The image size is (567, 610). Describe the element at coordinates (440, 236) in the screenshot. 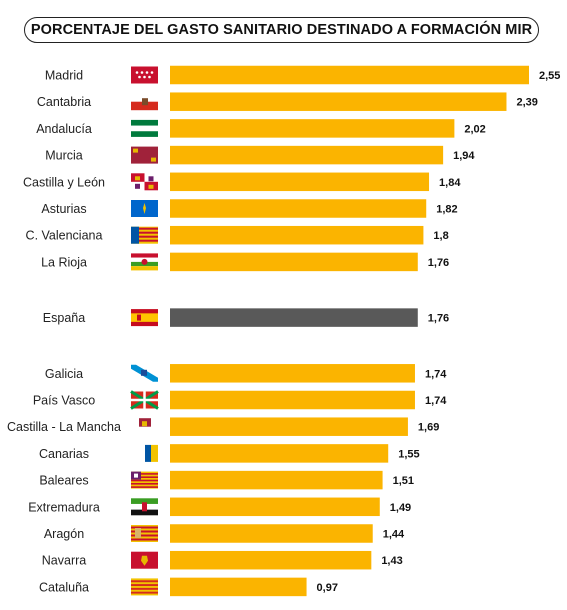

I see `value-label: 1,8` at that location.